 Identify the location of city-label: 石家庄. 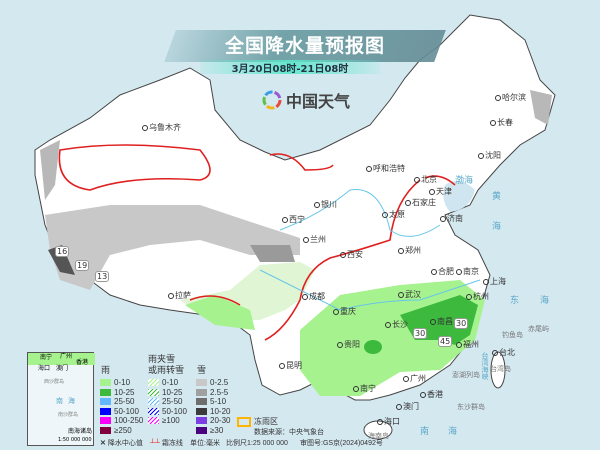
(420, 202).